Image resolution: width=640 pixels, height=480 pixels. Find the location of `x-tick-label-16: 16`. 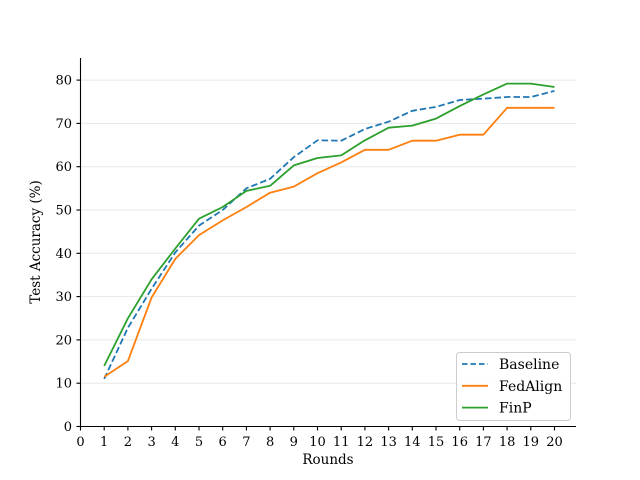

x-tick-label-16: 16 is located at coordinates (459, 442).